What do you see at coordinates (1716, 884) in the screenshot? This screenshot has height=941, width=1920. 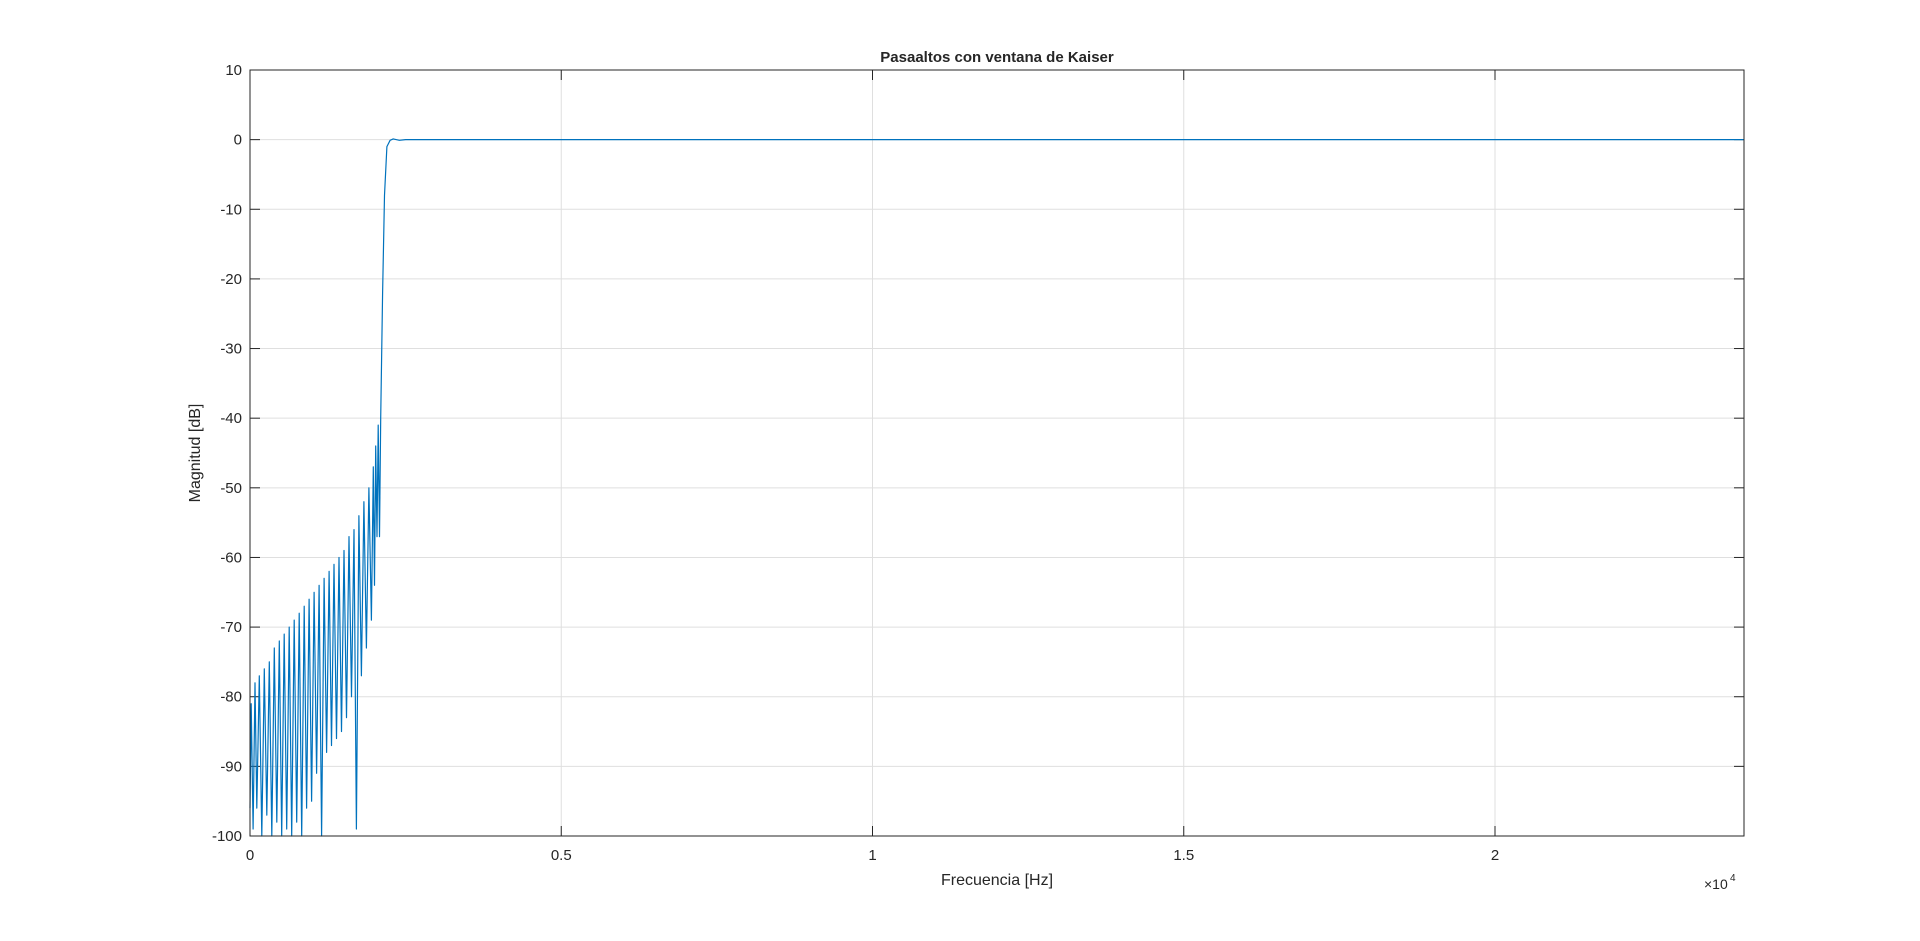 I see `x-exponent-base: ×10` at bounding box center [1716, 884].